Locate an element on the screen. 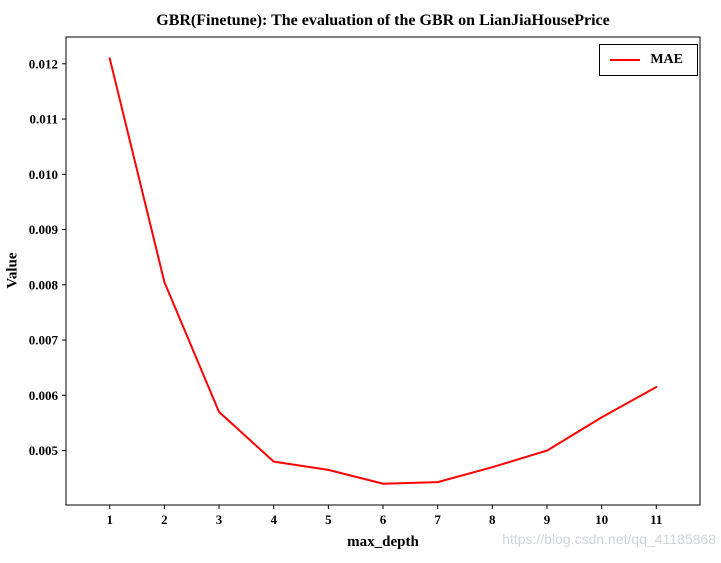  y-tick-label: 0.011 is located at coordinates (43, 119).